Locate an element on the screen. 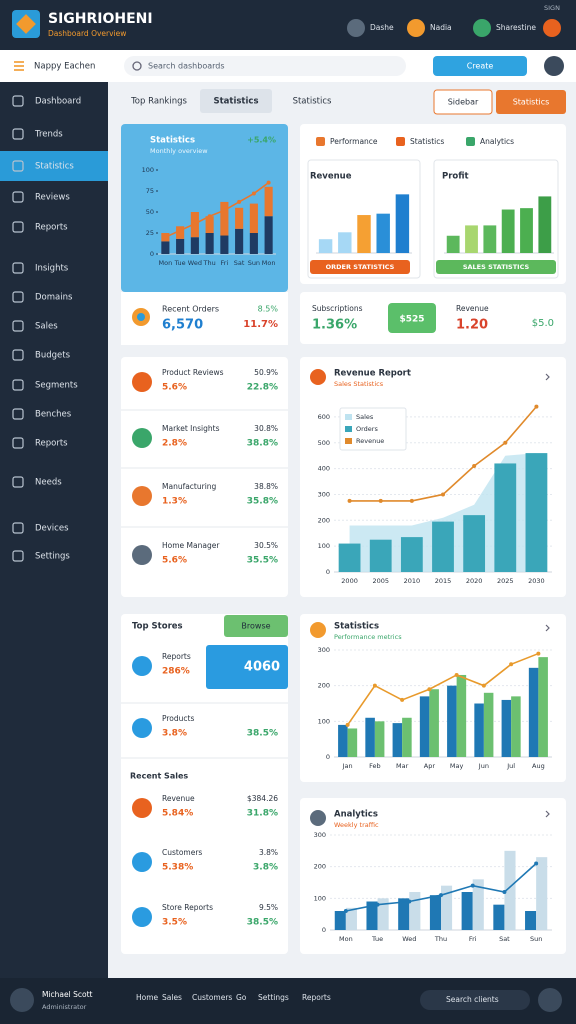 The image size is (576, 1024). x-tick-label: Fri is located at coordinates (473, 939).